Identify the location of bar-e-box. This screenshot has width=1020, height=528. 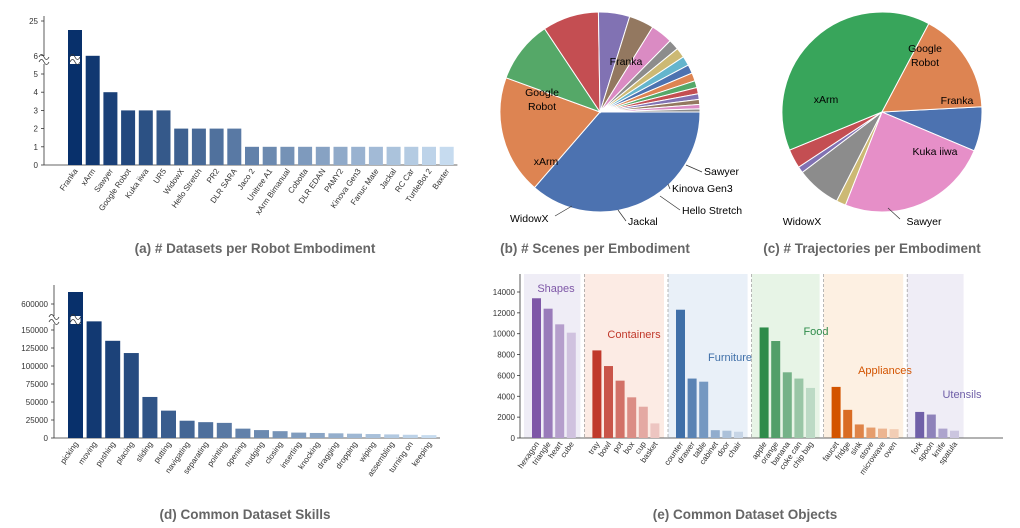
(632, 417).